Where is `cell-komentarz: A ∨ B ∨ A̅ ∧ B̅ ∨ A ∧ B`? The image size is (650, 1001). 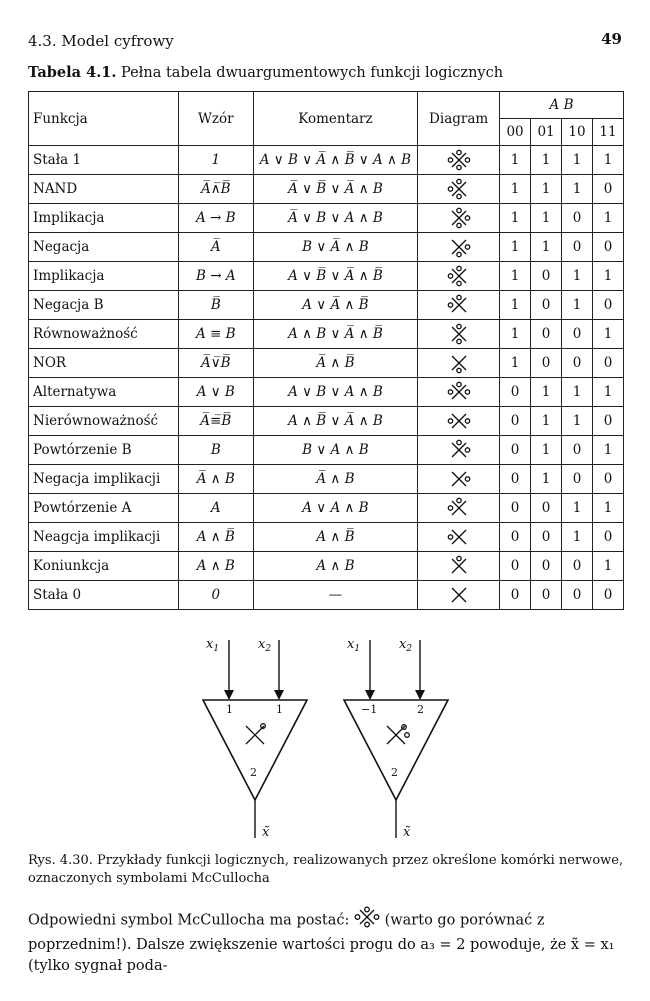 cell-komentarz: A ∨ B ∨ A̅ ∧ B̅ ∨ A ∧ B is located at coordinates (335, 160).